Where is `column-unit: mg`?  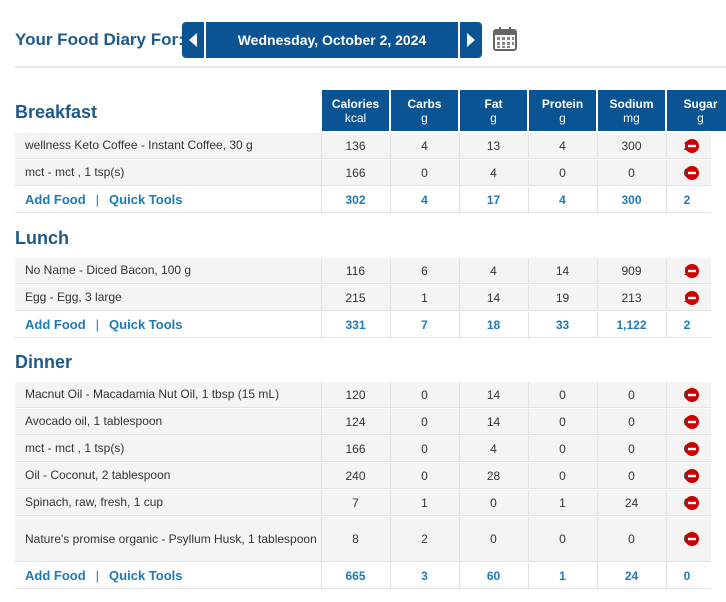 column-unit: mg is located at coordinates (631, 118).